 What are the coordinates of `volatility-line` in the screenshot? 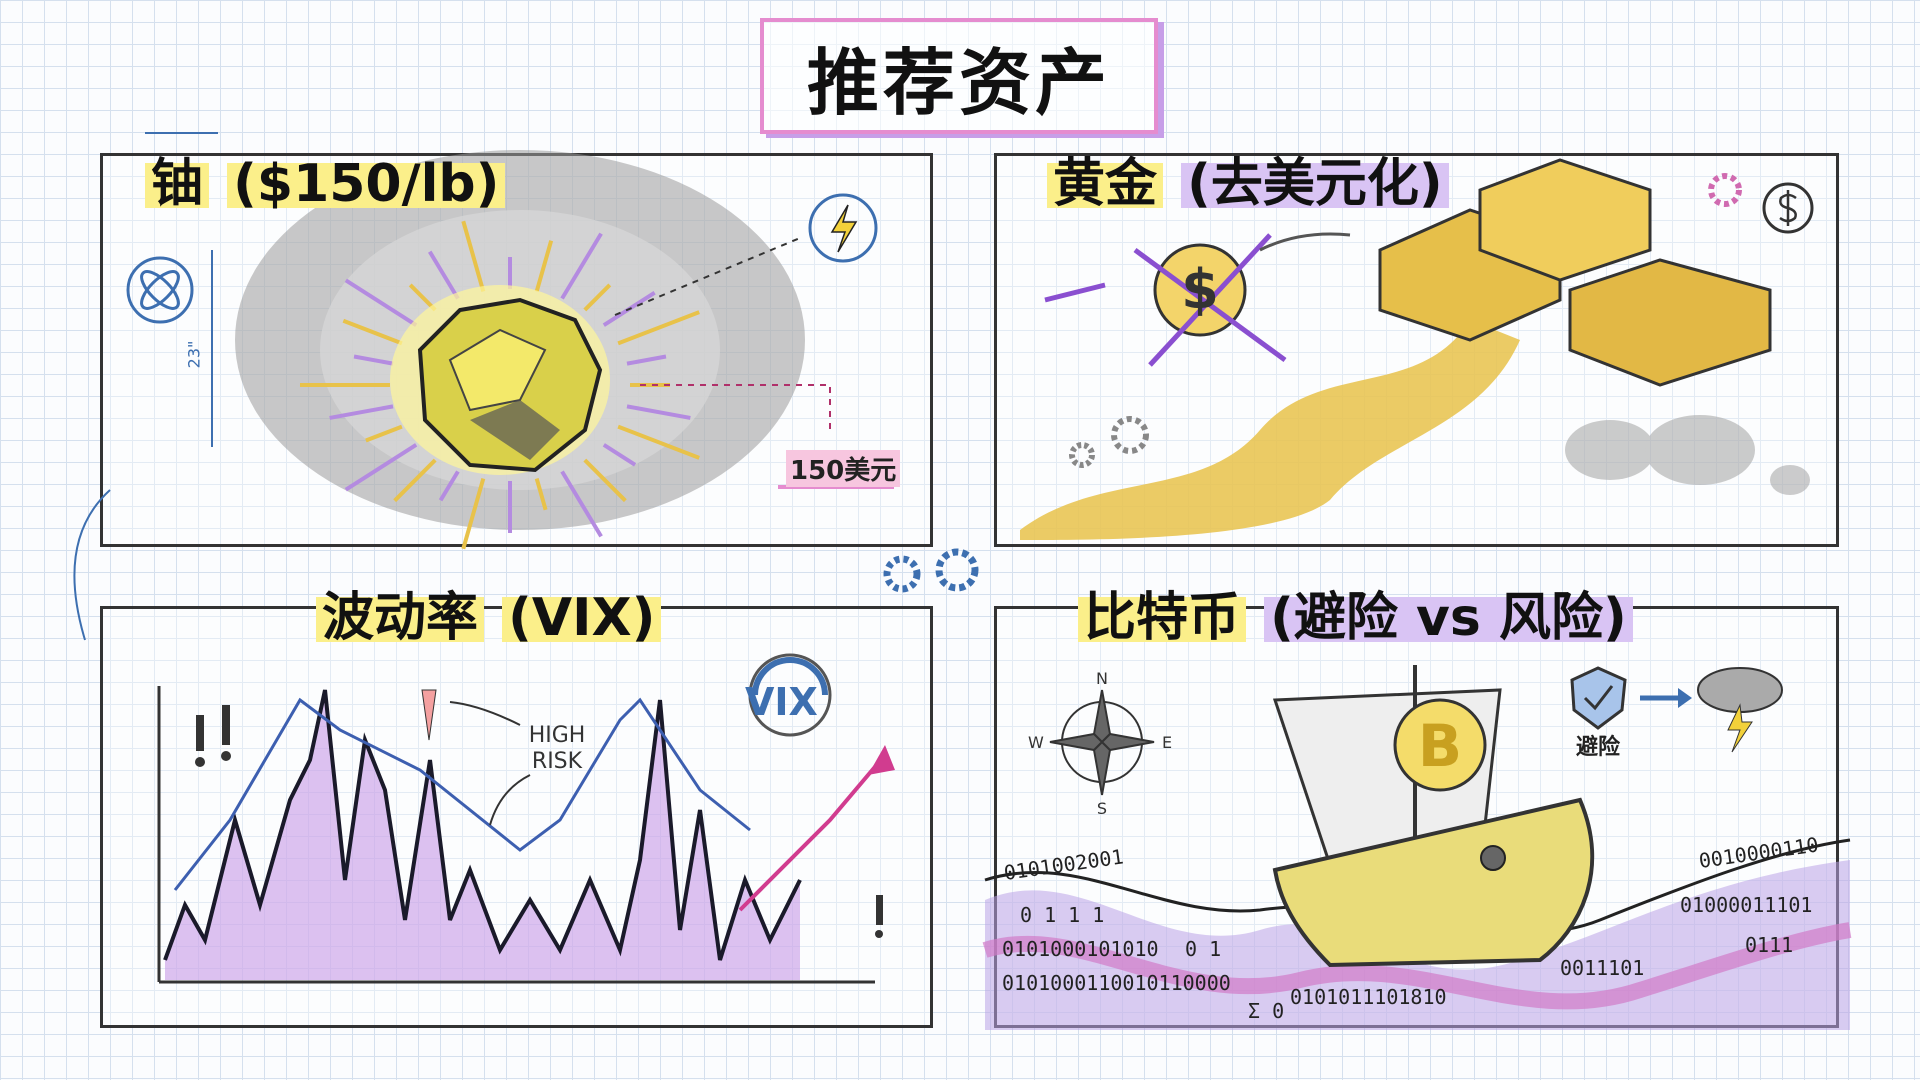 It's located at (482, 825).